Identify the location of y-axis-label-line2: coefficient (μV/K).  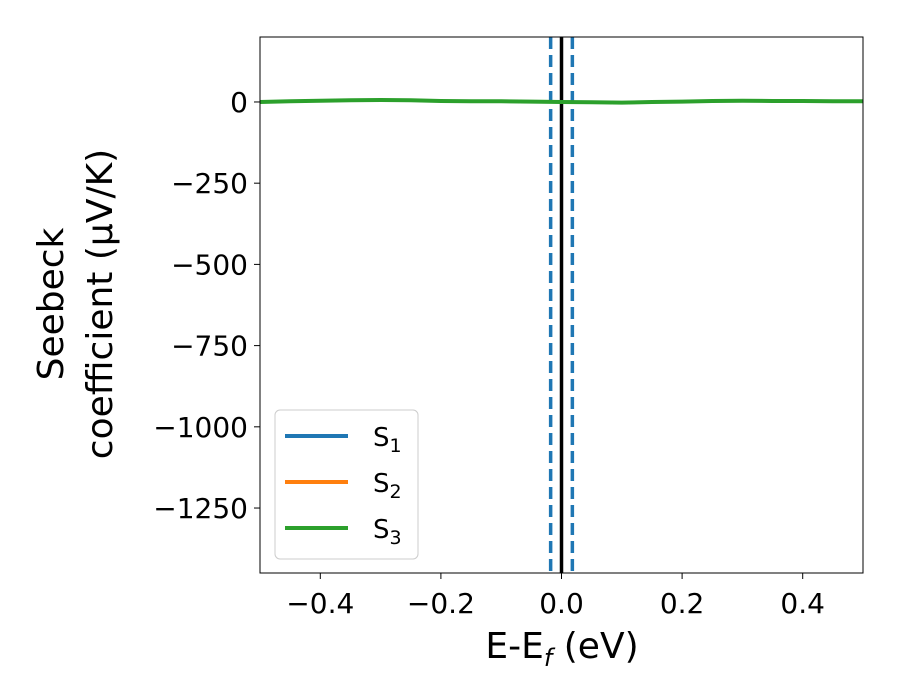
(100, 304).